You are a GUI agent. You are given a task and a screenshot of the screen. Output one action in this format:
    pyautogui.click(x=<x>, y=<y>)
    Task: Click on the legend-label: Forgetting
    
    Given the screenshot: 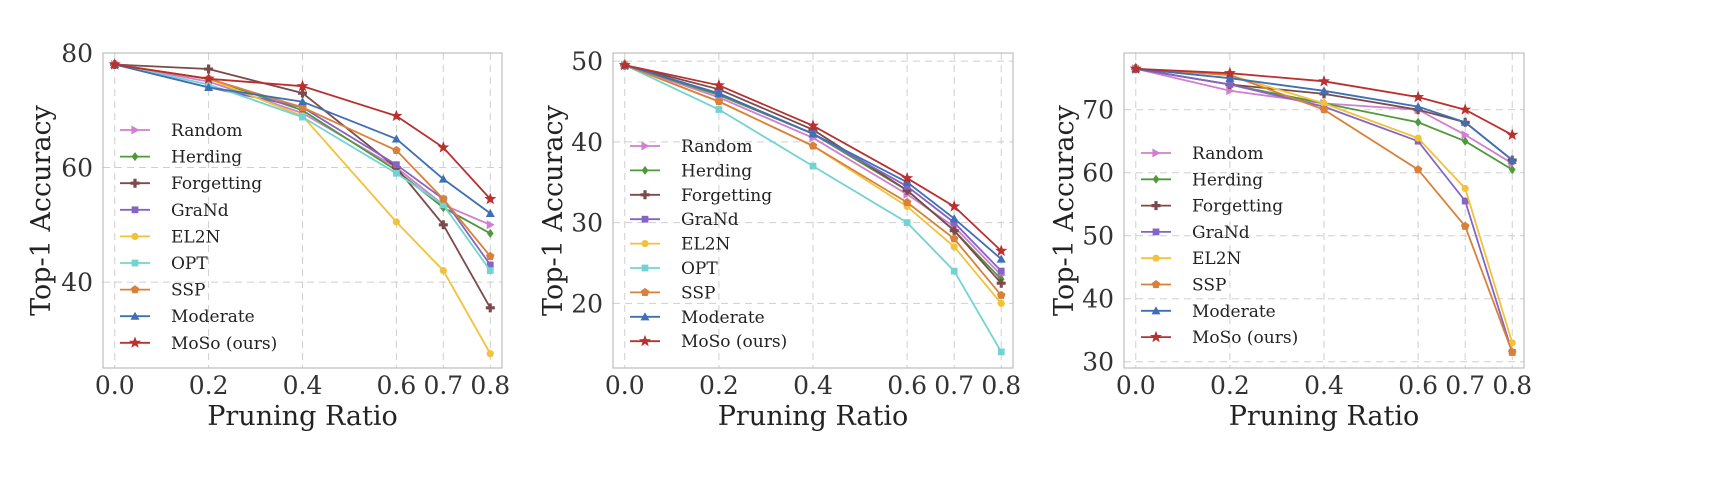 What is the action you would take?
    pyautogui.click(x=216, y=184)
    